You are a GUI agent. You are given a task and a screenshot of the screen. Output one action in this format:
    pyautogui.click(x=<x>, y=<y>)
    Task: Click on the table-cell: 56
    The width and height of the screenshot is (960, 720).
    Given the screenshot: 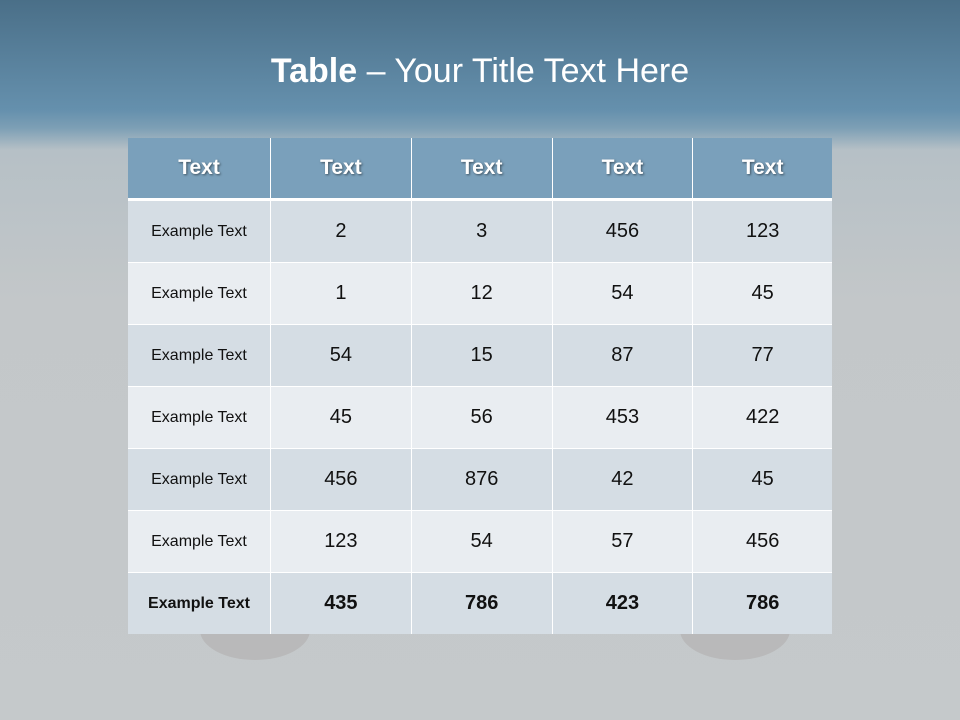 What is the action you would take?
    pyautogui.click(x=482, y=417)
    